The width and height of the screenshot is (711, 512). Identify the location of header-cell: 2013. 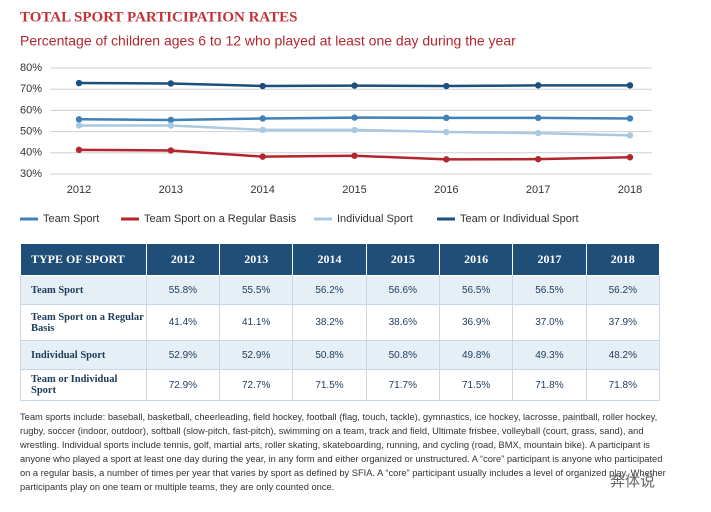
(256, 259).